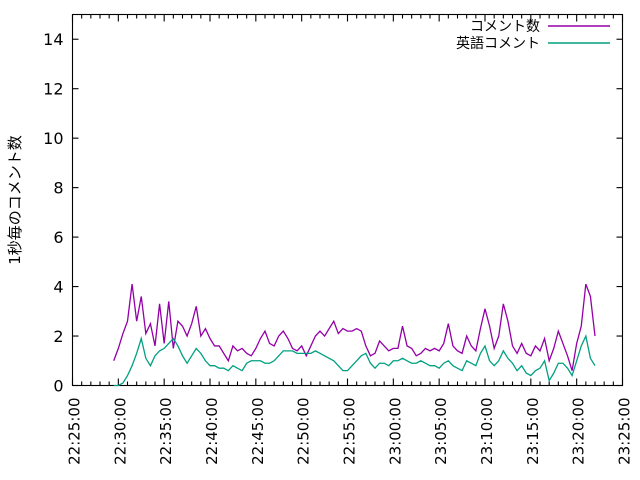 Image resolution: width=640 pixels, height=480 pixels. I want to click on x-tick-label: 22:30:00, so click(120, 431).